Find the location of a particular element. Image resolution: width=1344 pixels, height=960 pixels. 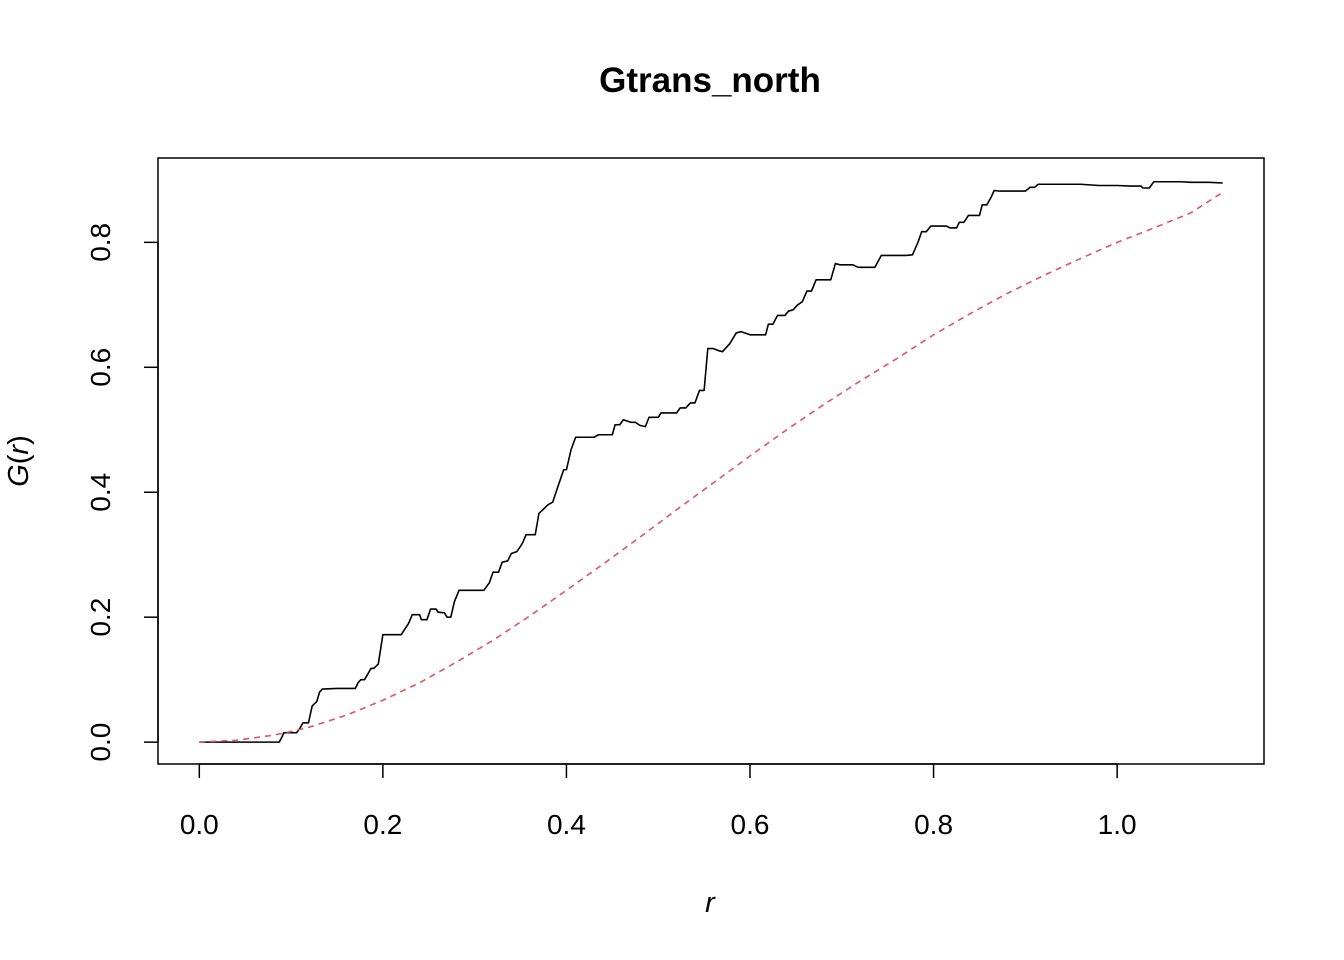

y-tick-label: 0.0 is located at coordinates (100, 742).